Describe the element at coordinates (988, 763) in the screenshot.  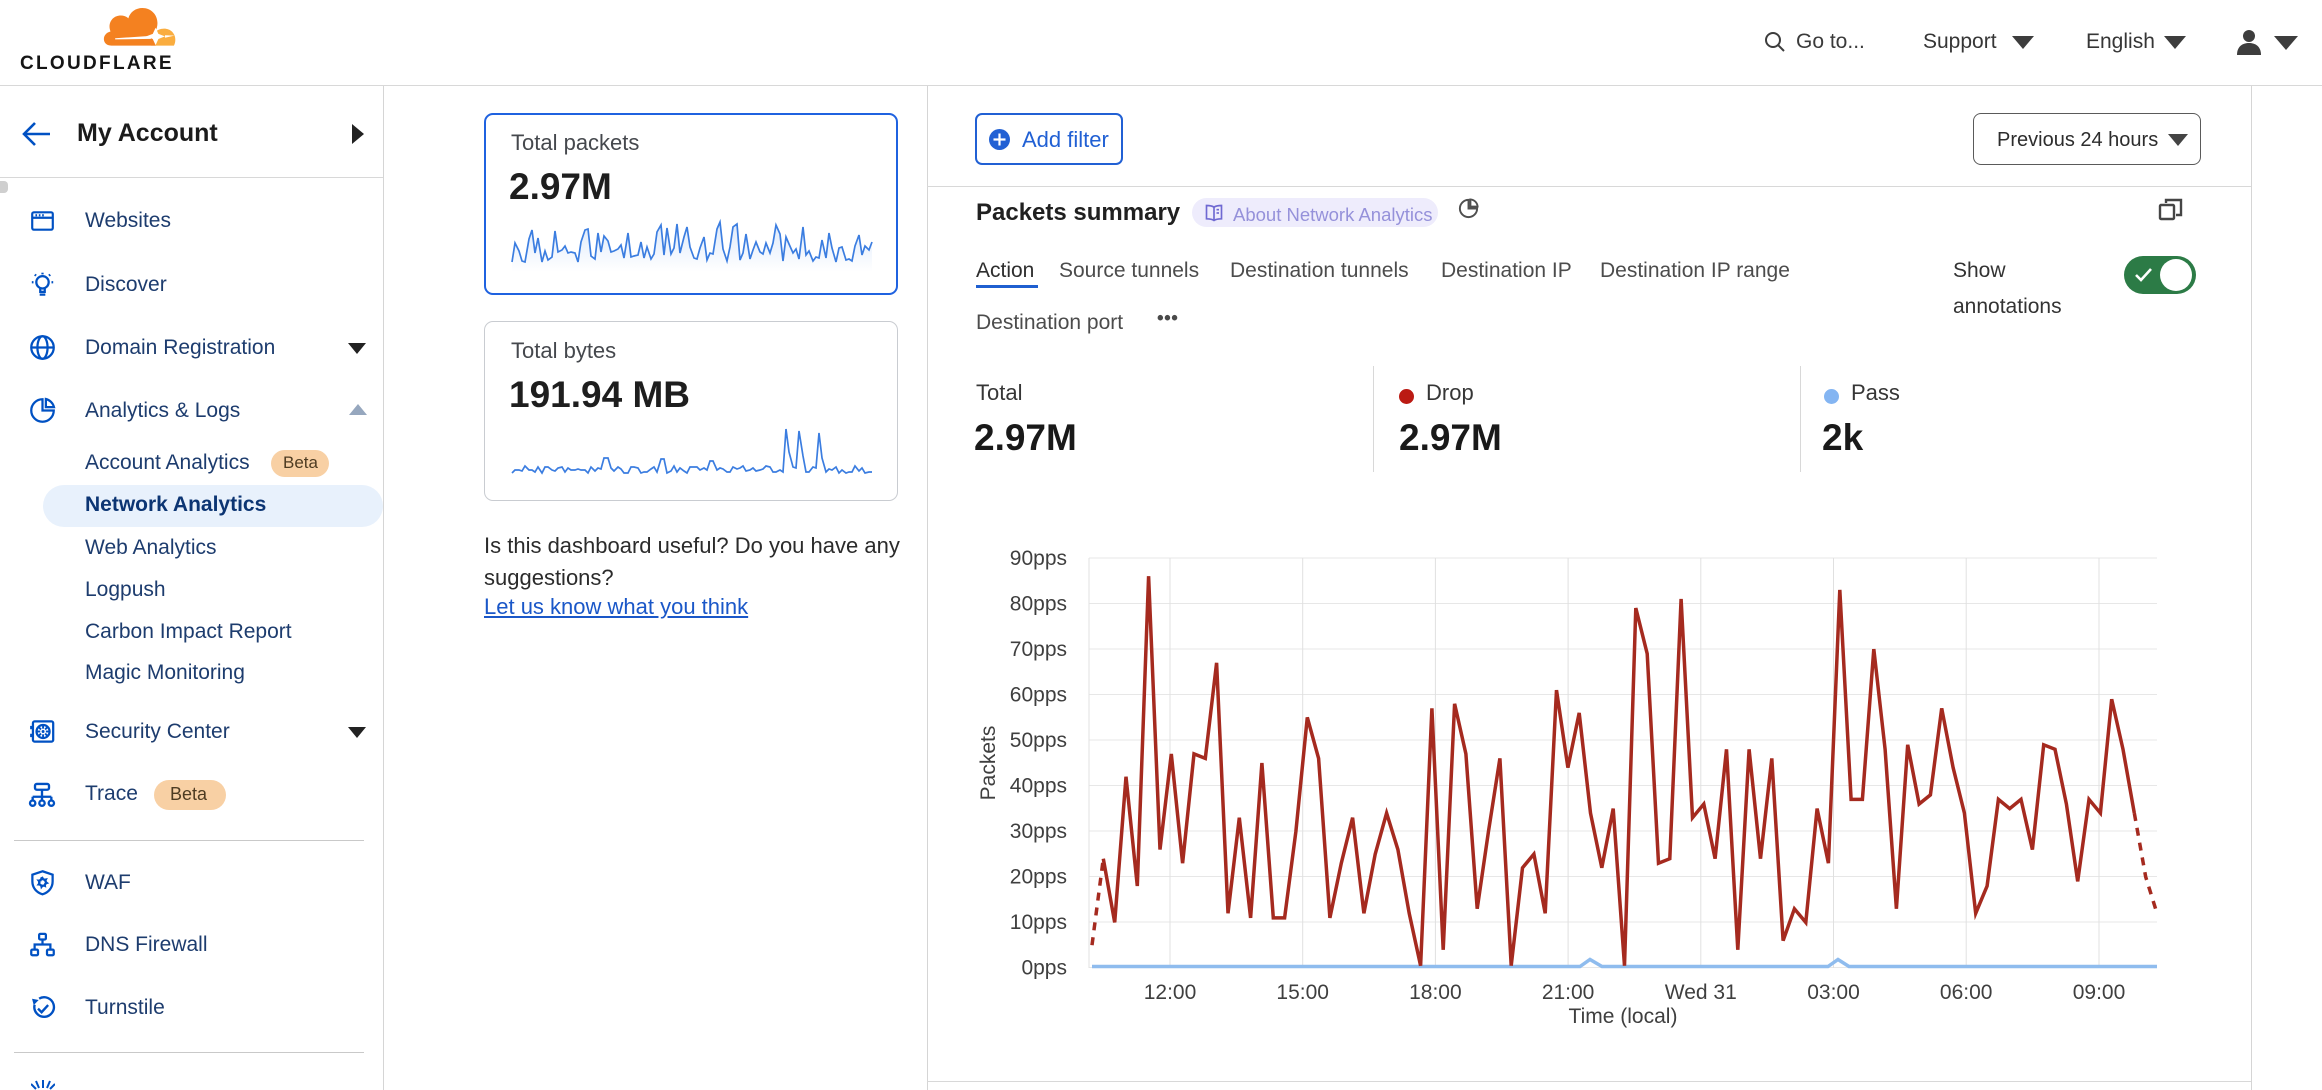
I see `svg-text: Packets` at that location.